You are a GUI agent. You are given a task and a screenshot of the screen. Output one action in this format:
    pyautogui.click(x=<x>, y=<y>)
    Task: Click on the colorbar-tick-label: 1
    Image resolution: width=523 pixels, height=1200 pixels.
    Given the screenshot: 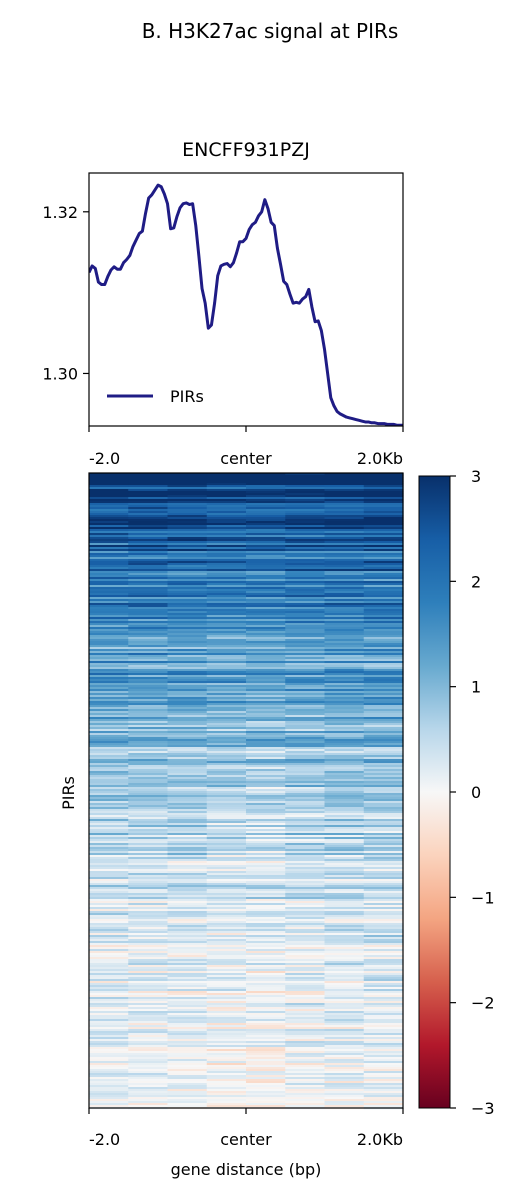 What is the action you would take?
    pyautogui.click(x=476, y=687)
    